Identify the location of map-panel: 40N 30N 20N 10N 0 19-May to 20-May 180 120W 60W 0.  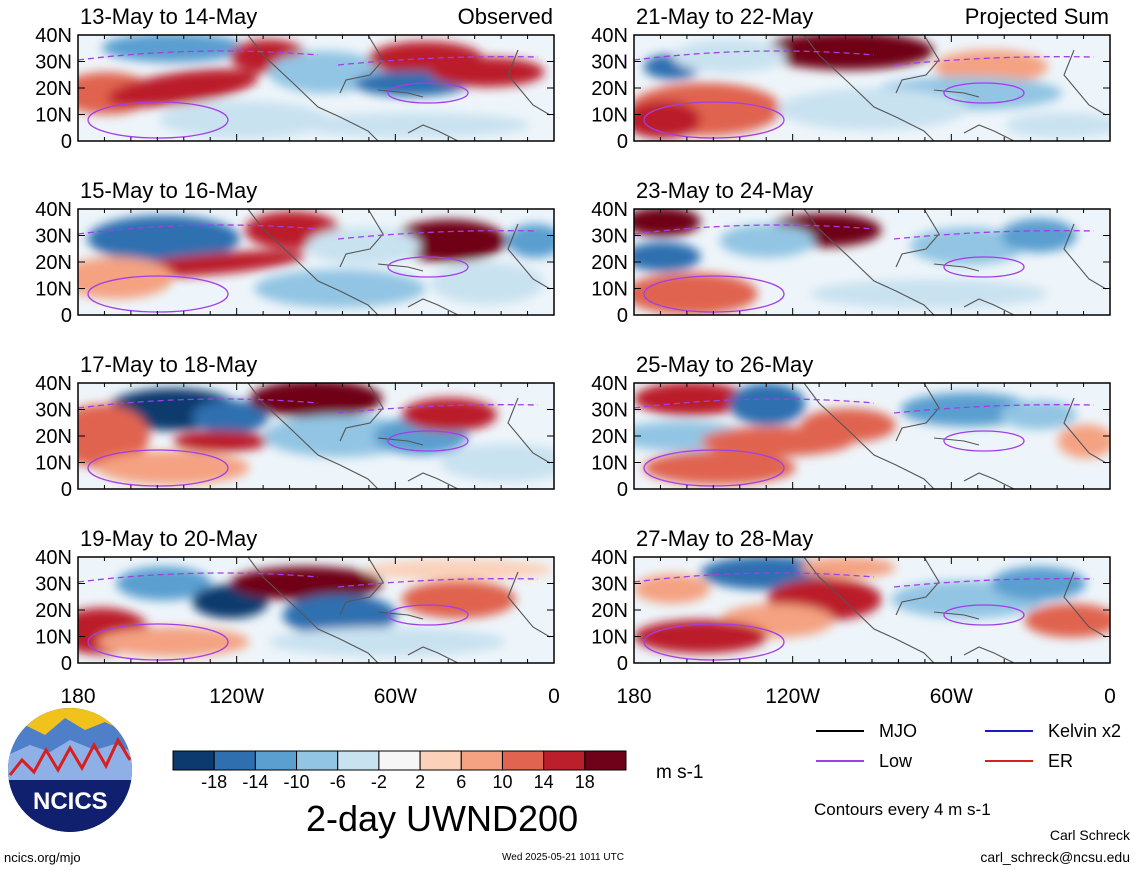
(297, 617).